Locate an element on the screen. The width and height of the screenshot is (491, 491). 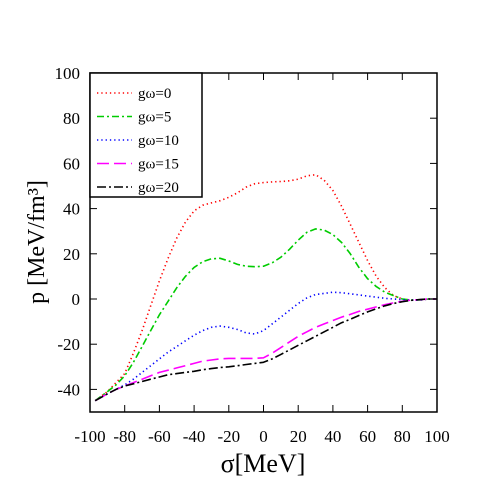
series-line is located at coordinates (265, 350).